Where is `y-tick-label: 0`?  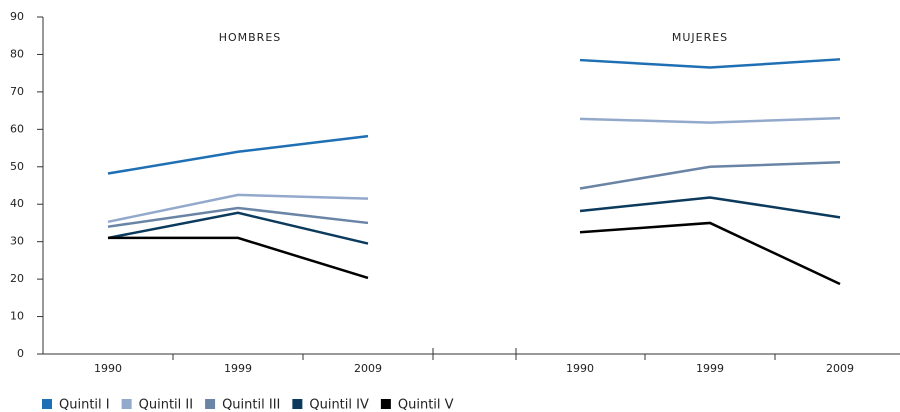 y-tick-label: 0 is located at coordinates (20, 353).